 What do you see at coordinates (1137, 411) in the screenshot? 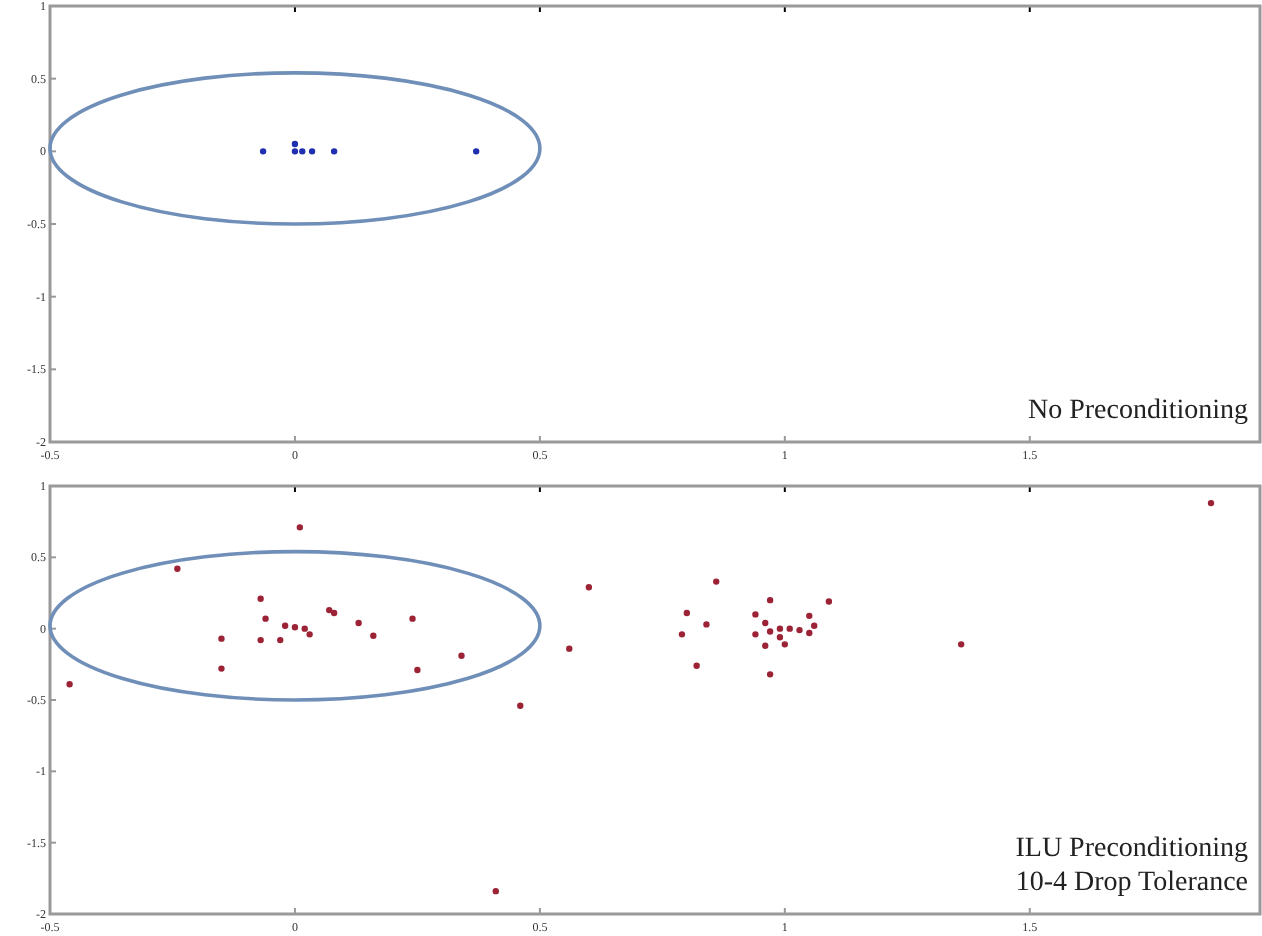
I see `annotation: No Preconditioning` at bounding box center [1137, 411].